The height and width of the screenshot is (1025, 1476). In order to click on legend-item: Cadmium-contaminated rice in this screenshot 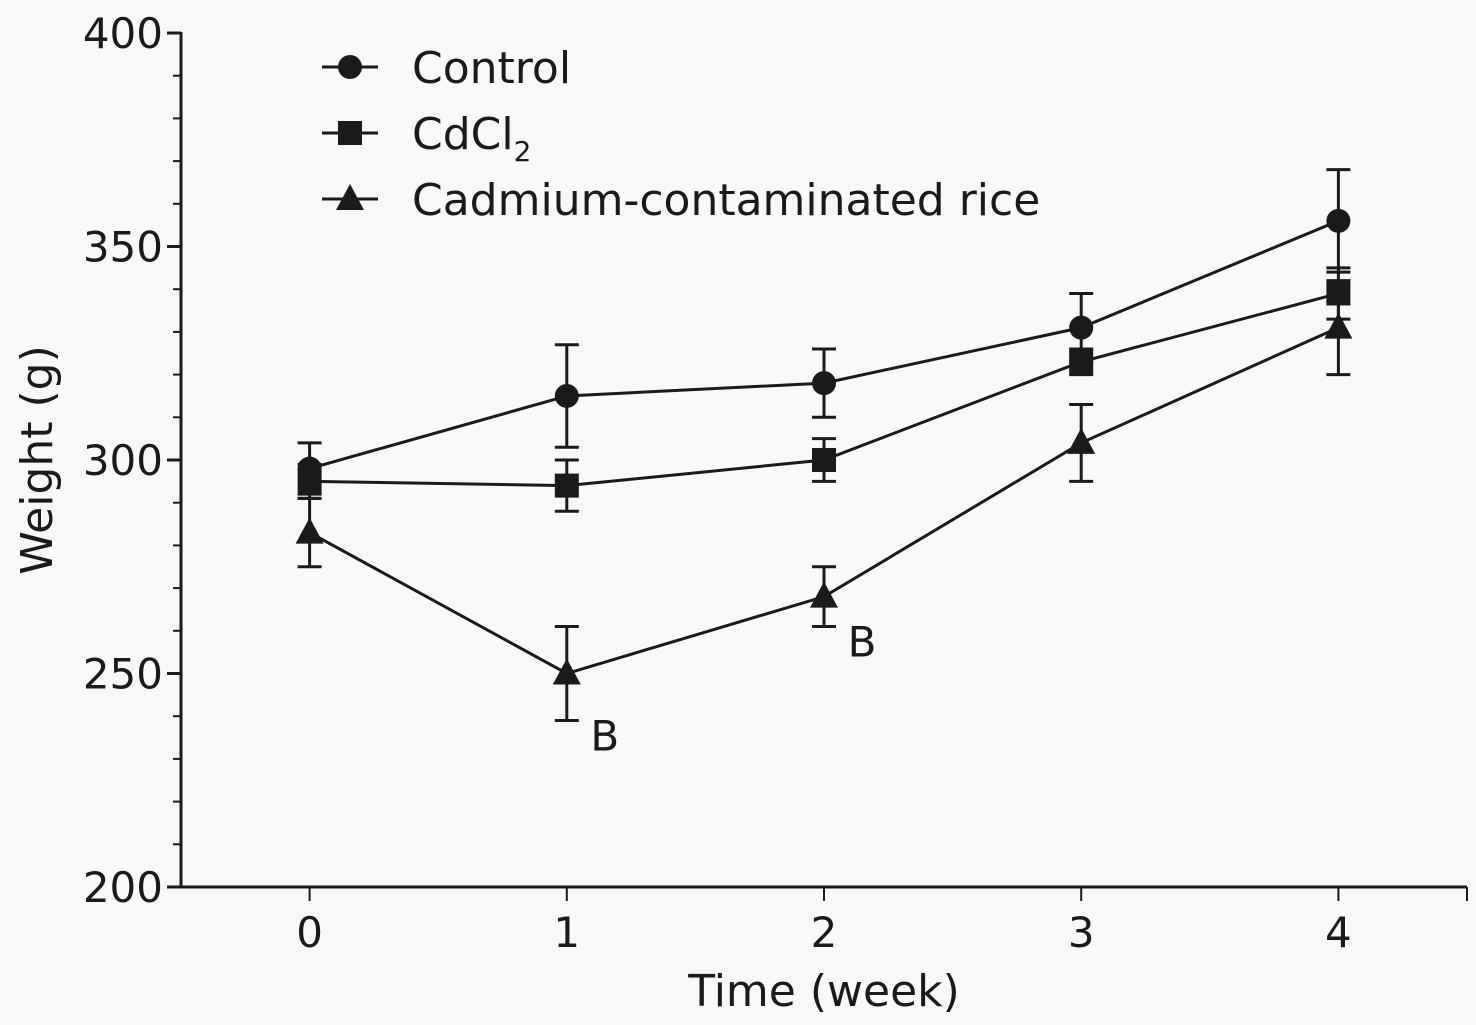, I will do `click(681, 200)`.